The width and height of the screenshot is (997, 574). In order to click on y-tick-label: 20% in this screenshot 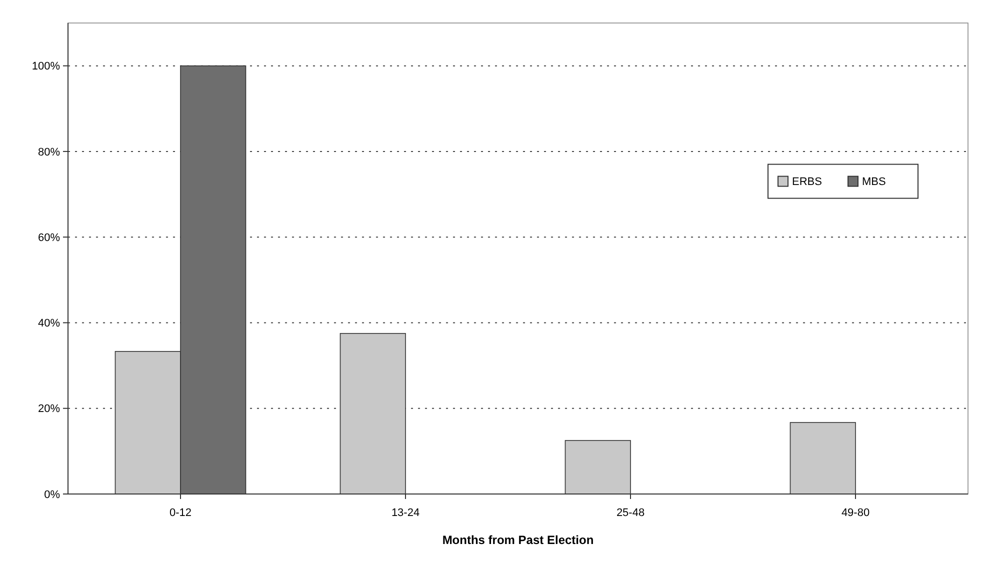, I will do `click(49, 409)`.